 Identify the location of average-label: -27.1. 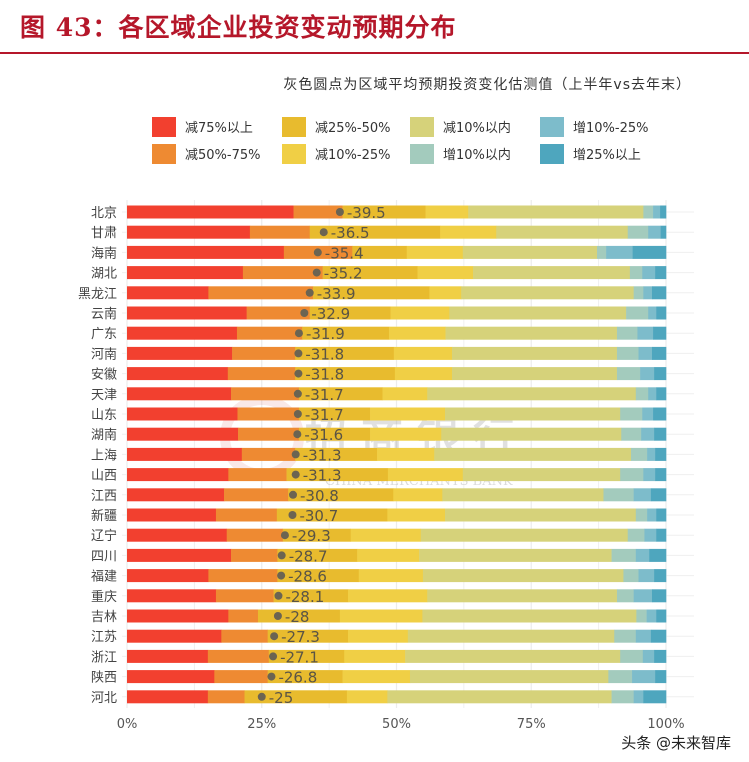
(299, 657).